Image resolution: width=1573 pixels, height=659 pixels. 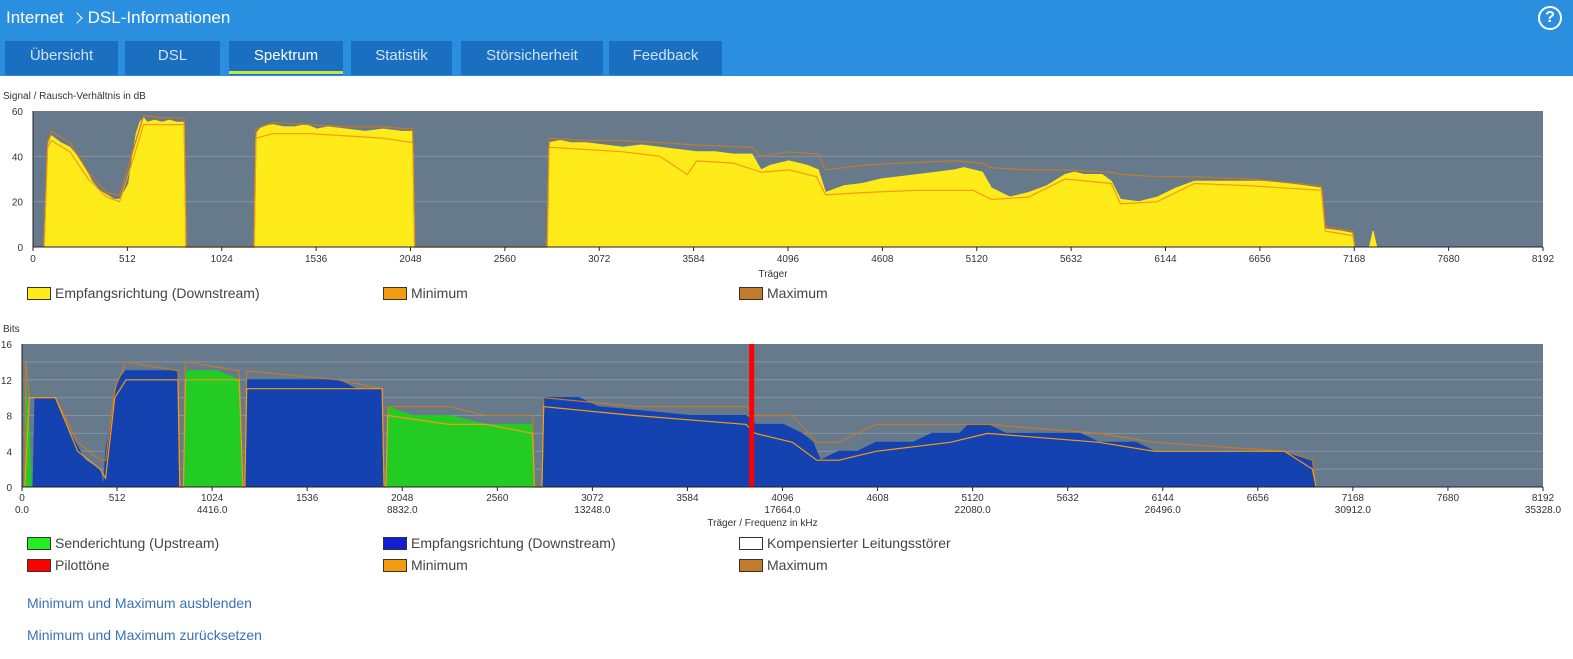 What do you see at coordinates (783, 293) in the screenshot?
I see `legend-snr-maximum: Maximum` at bounding box center [783, 293].